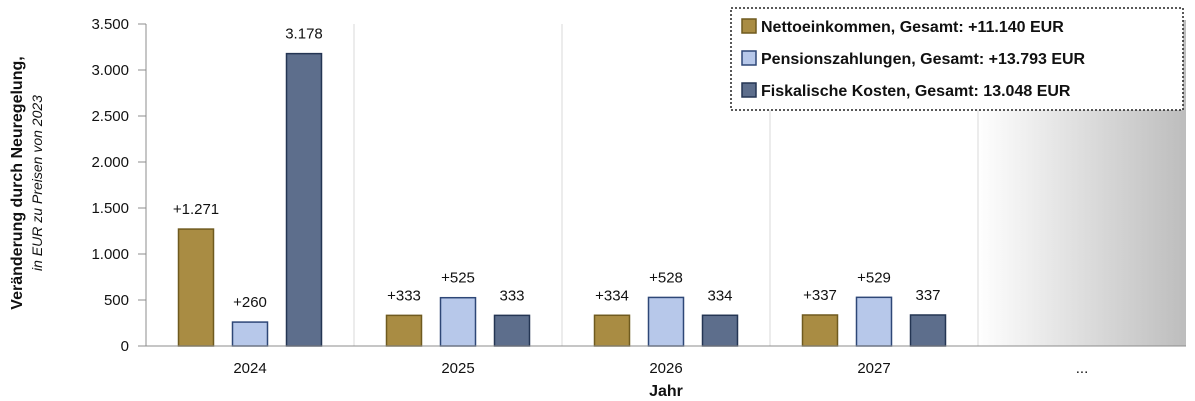 The image size is (1195, 401). I want to click on data-label: +260, so click(250, 302).